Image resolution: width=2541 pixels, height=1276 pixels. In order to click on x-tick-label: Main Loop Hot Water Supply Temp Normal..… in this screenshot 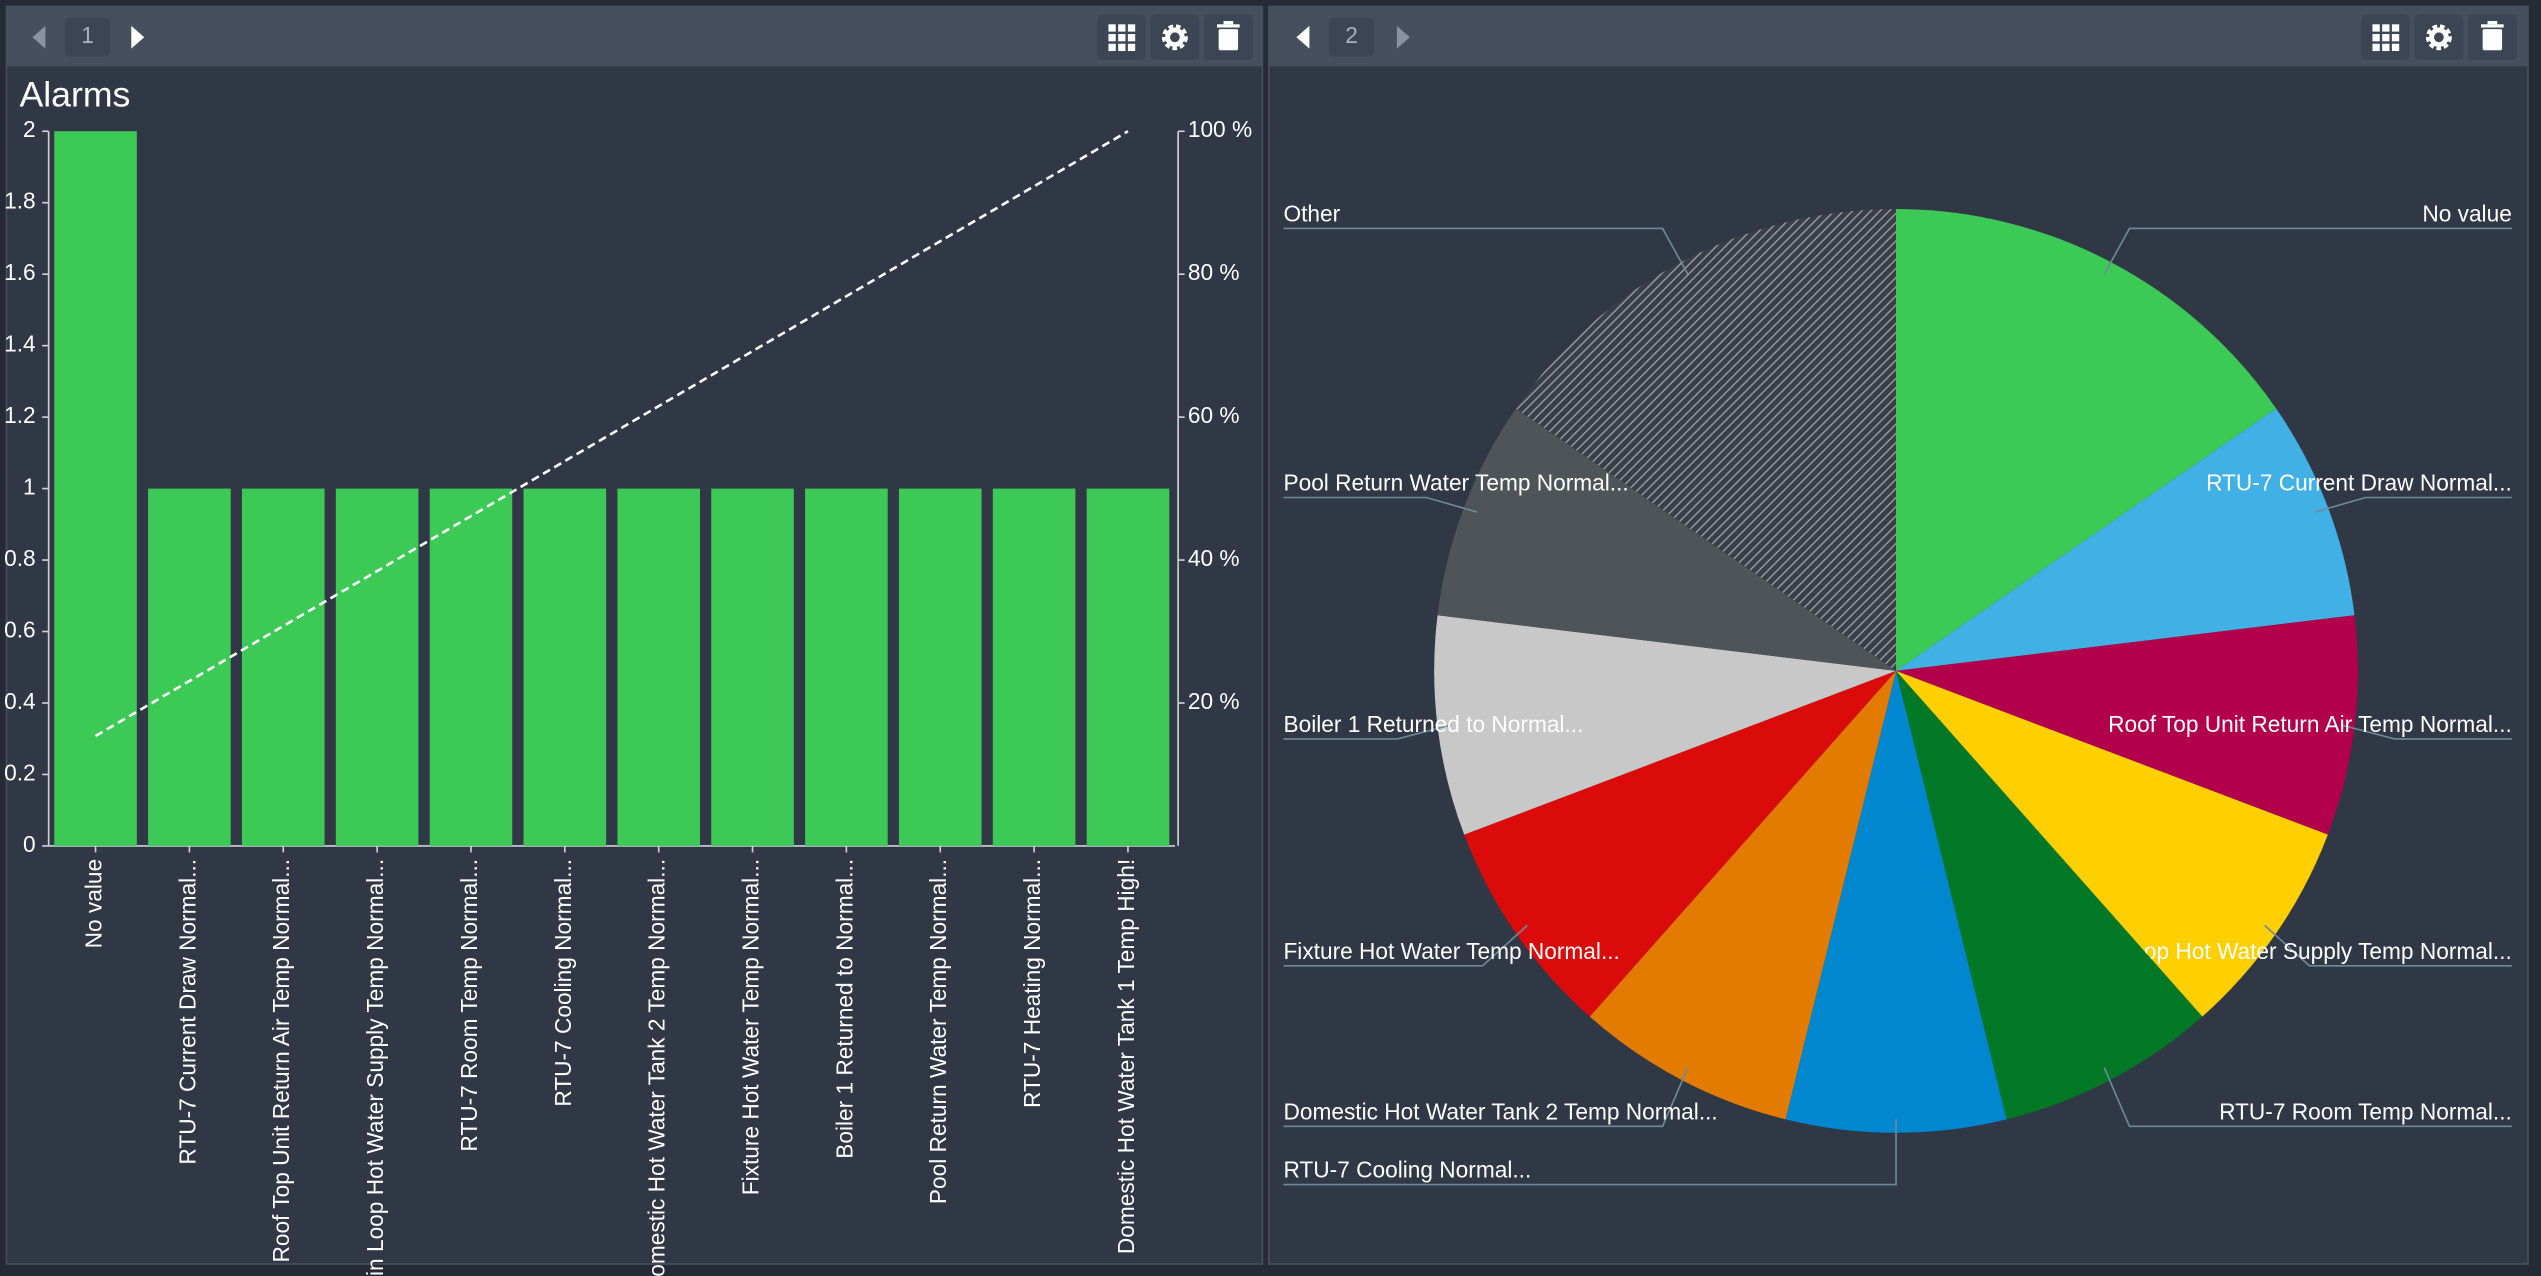, I will do `click(375, 1067)`.